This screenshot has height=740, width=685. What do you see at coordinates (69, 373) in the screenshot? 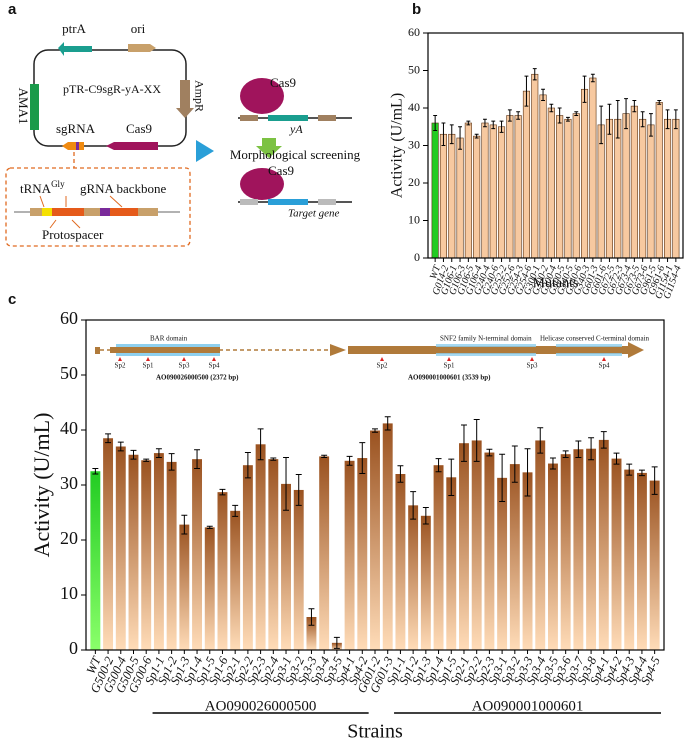
I see `y-tick-label: 50` at bounding box center [69, 373].